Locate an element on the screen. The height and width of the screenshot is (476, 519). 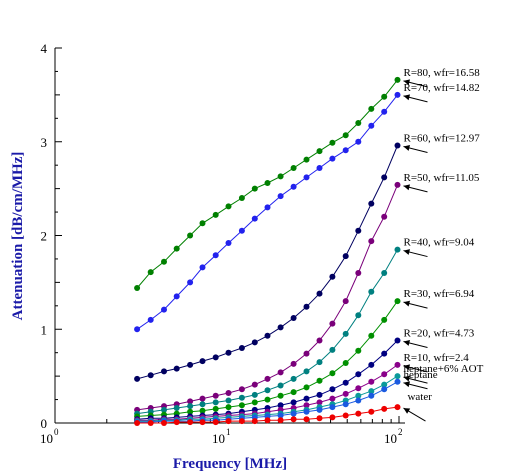
annotation: R=20, wfr=4.73 is located at coordinates (439, 338).